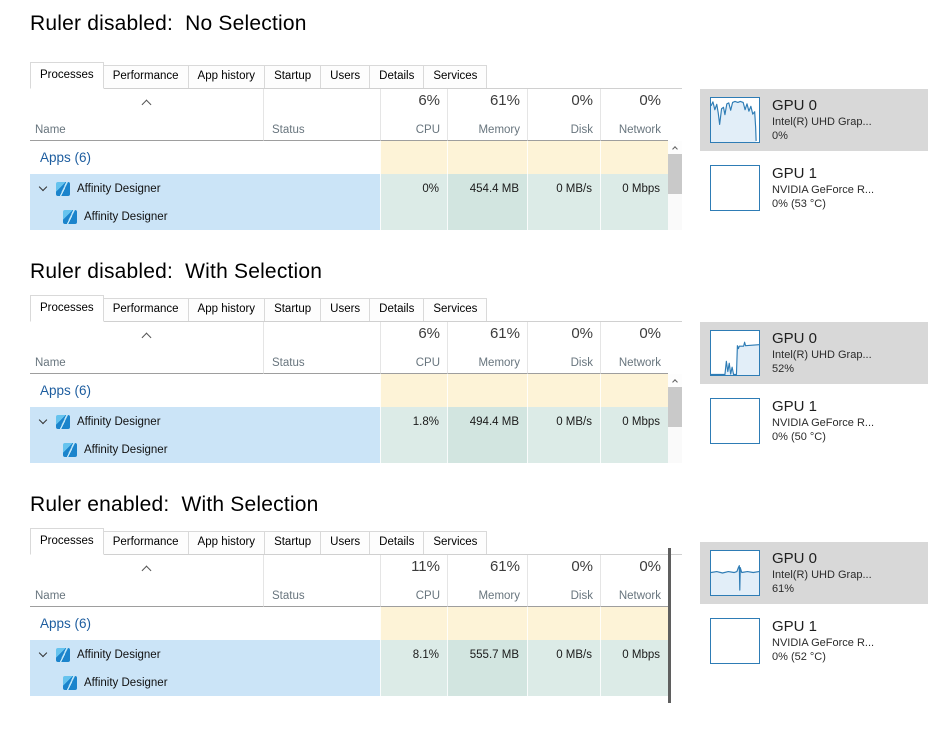 This screenshot has height=741, width=928. What do you see at coordinates (814, 421) in the screenshot?
I see `gpu1-item: GPU 1 NVIDIA GeForce R... 0% (50 °C)` at bounding box center [814, 421].